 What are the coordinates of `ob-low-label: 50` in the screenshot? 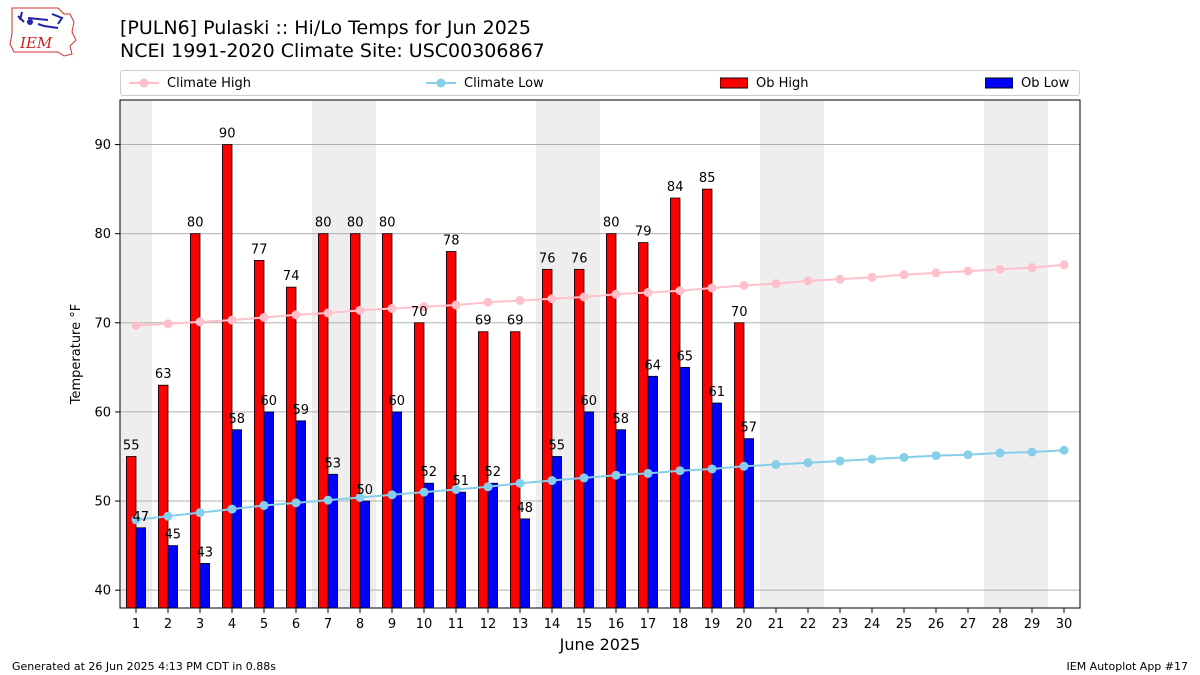 It's located at (365, 490).